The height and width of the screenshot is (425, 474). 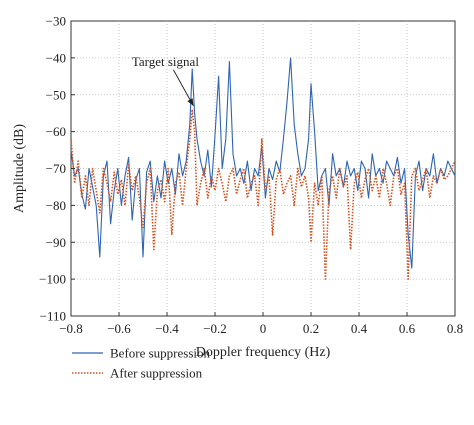 I want to click on y-tick-label: −70, so click(x=56, y=168).